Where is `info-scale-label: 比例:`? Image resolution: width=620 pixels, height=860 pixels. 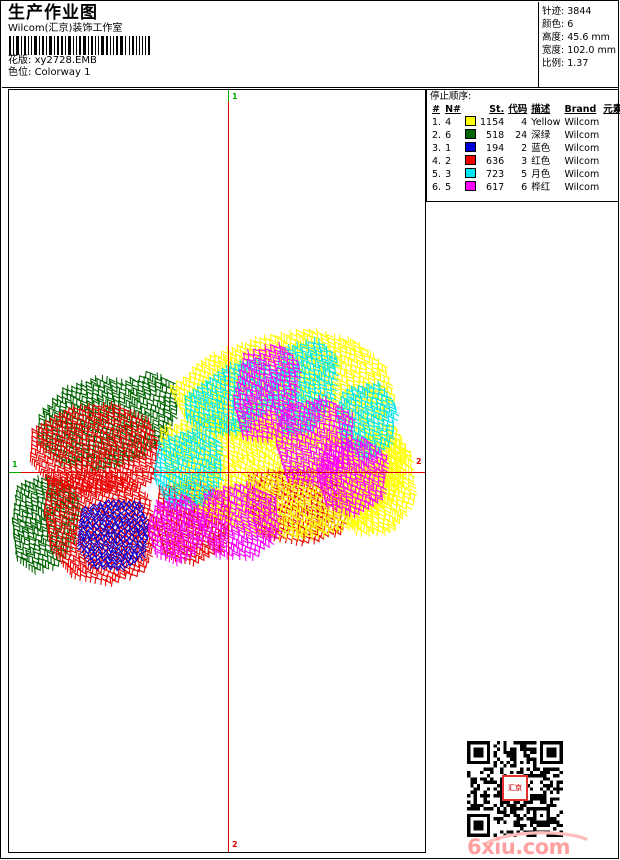 info-scale-label: 比例: is located at coordinates (553, 63).